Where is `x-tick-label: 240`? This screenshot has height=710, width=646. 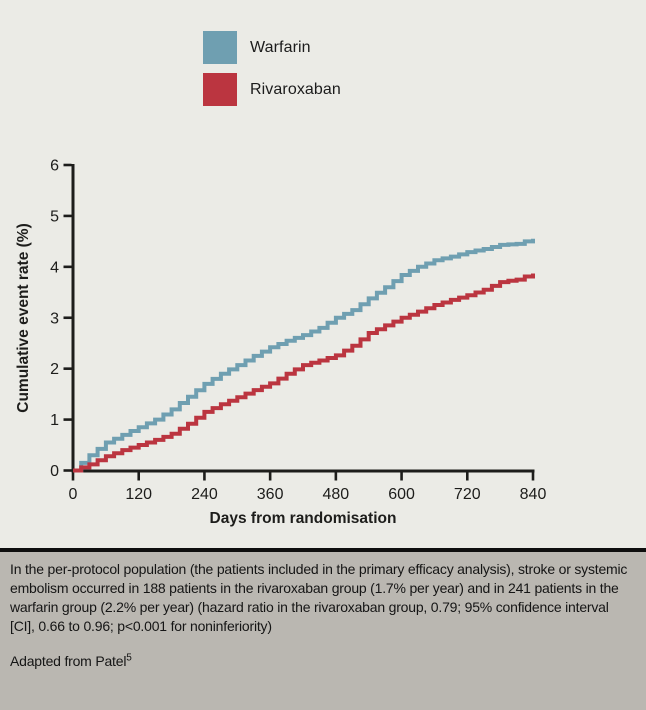
x-tick-label: 240 is located at coordinates (204, 494).